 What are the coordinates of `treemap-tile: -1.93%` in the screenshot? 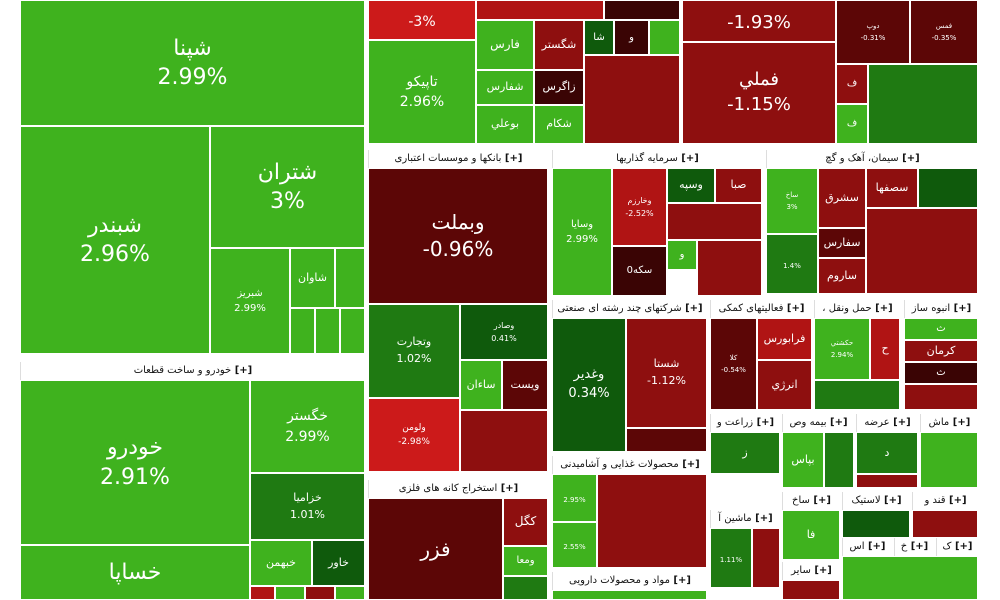 It's located at (759, 21).